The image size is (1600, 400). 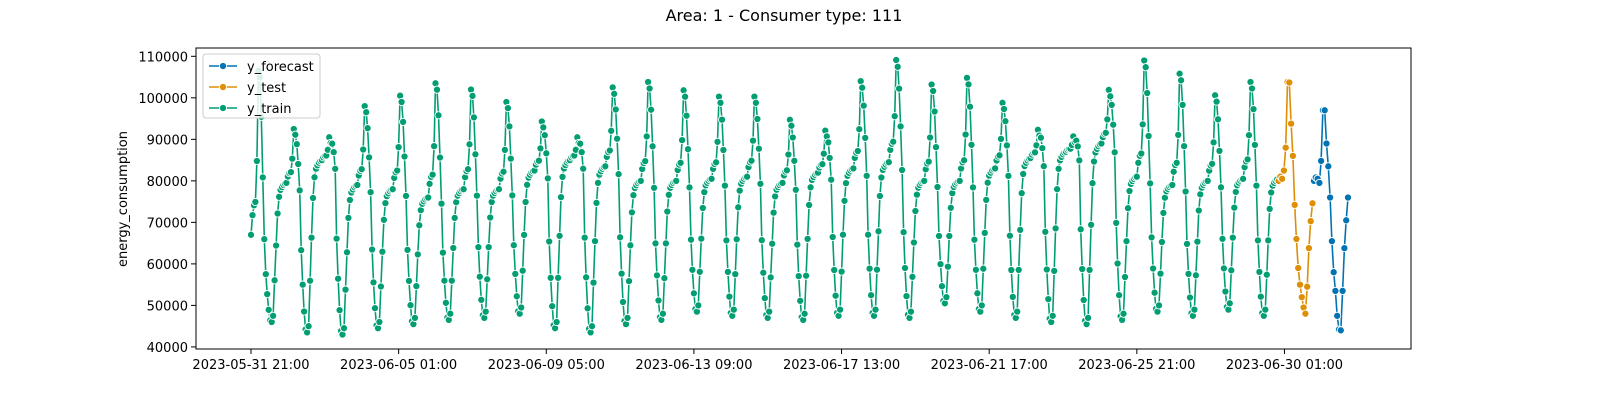 I want to click on y-tick-label: 60000, so click(x=167, y=265).